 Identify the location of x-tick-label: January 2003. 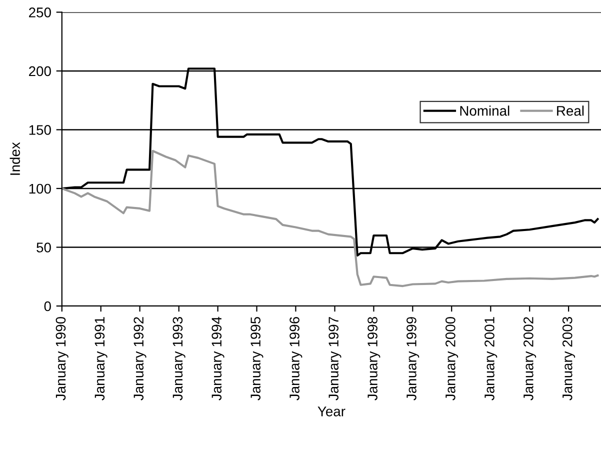
(569, 358).